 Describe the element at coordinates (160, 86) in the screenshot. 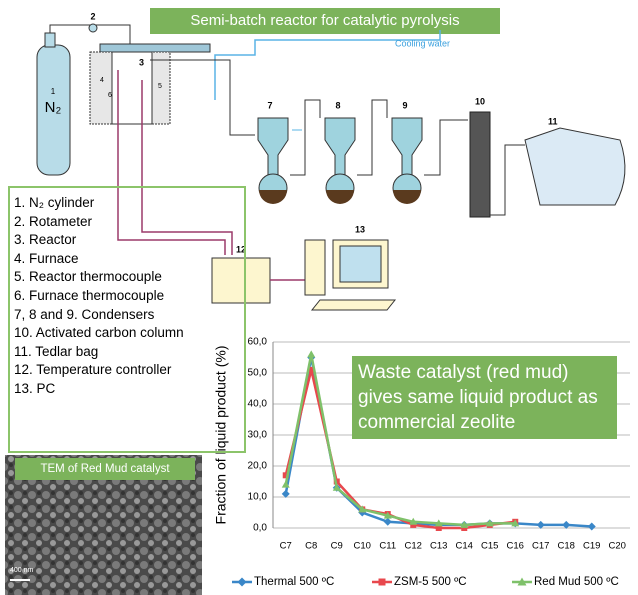

I see `label: 5` at that location.